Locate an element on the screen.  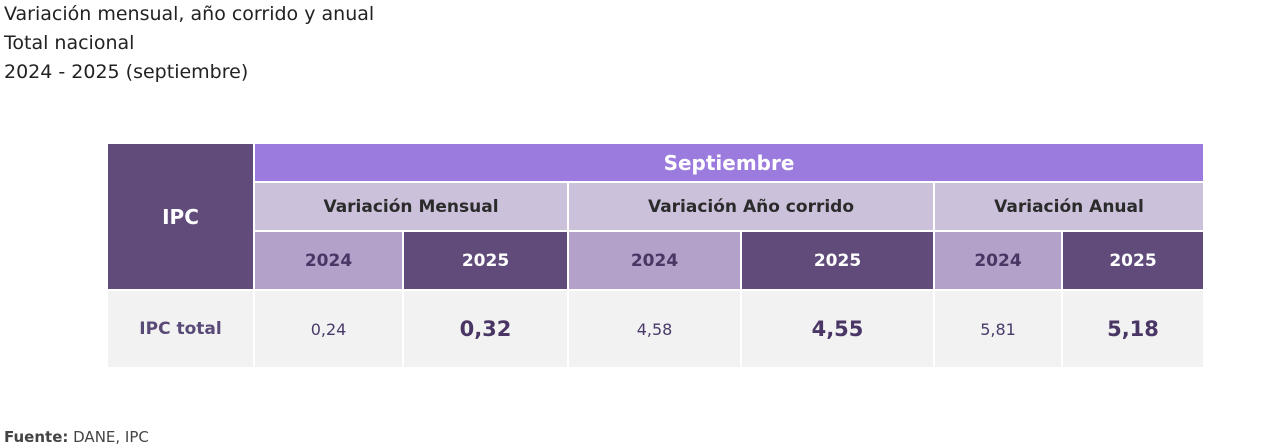
group-header-mensual: Variación Mensual is located at coordinates (412, 207).